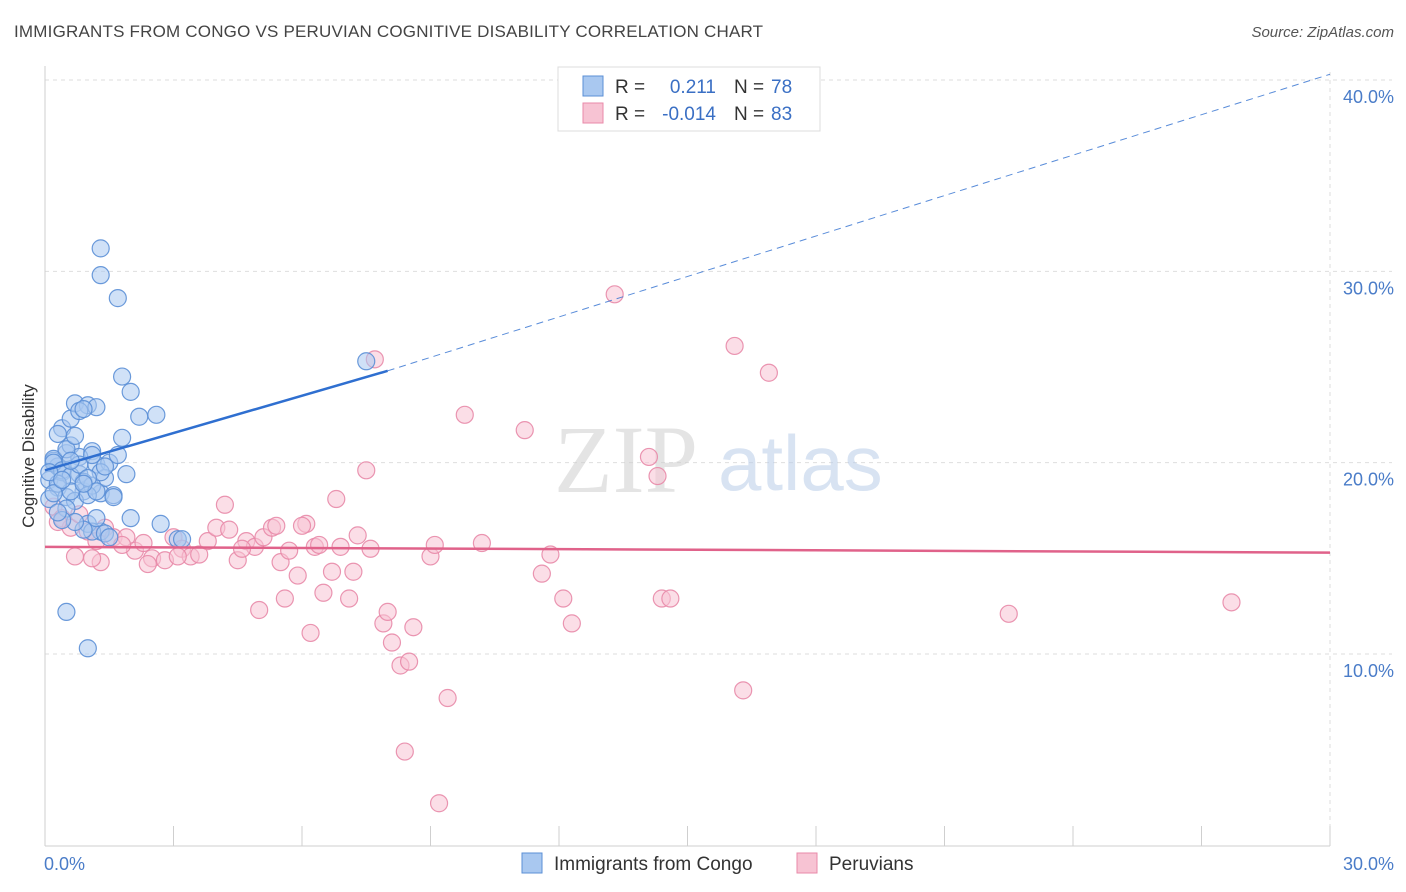 The height and width of the screenshot is (892, 1406). I want to click on stats-legend: R = 0.211 N = 78 R = -0.014 N = 83, so click(689, 99).